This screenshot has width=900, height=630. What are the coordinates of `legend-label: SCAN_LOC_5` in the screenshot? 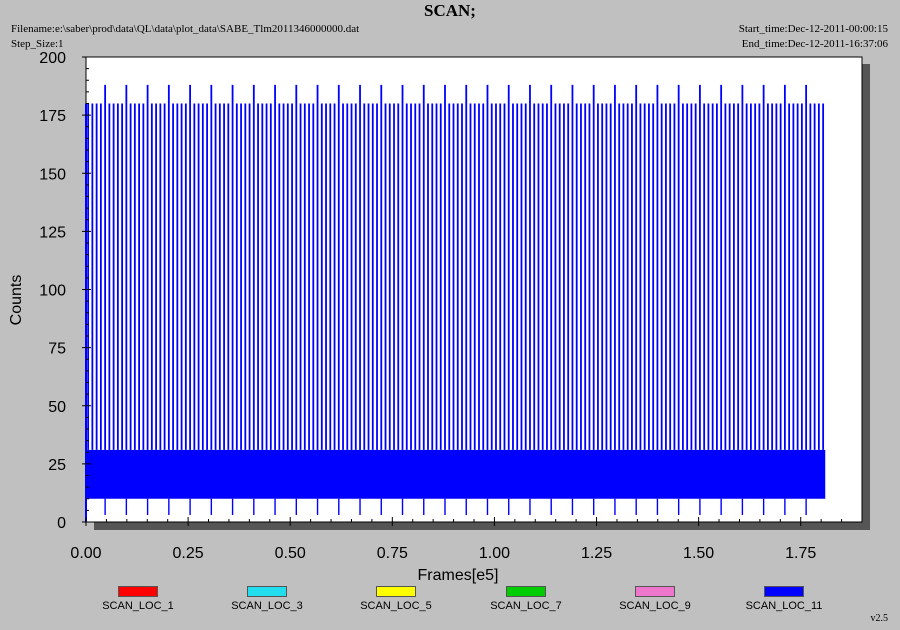 It's located at (396, 606).